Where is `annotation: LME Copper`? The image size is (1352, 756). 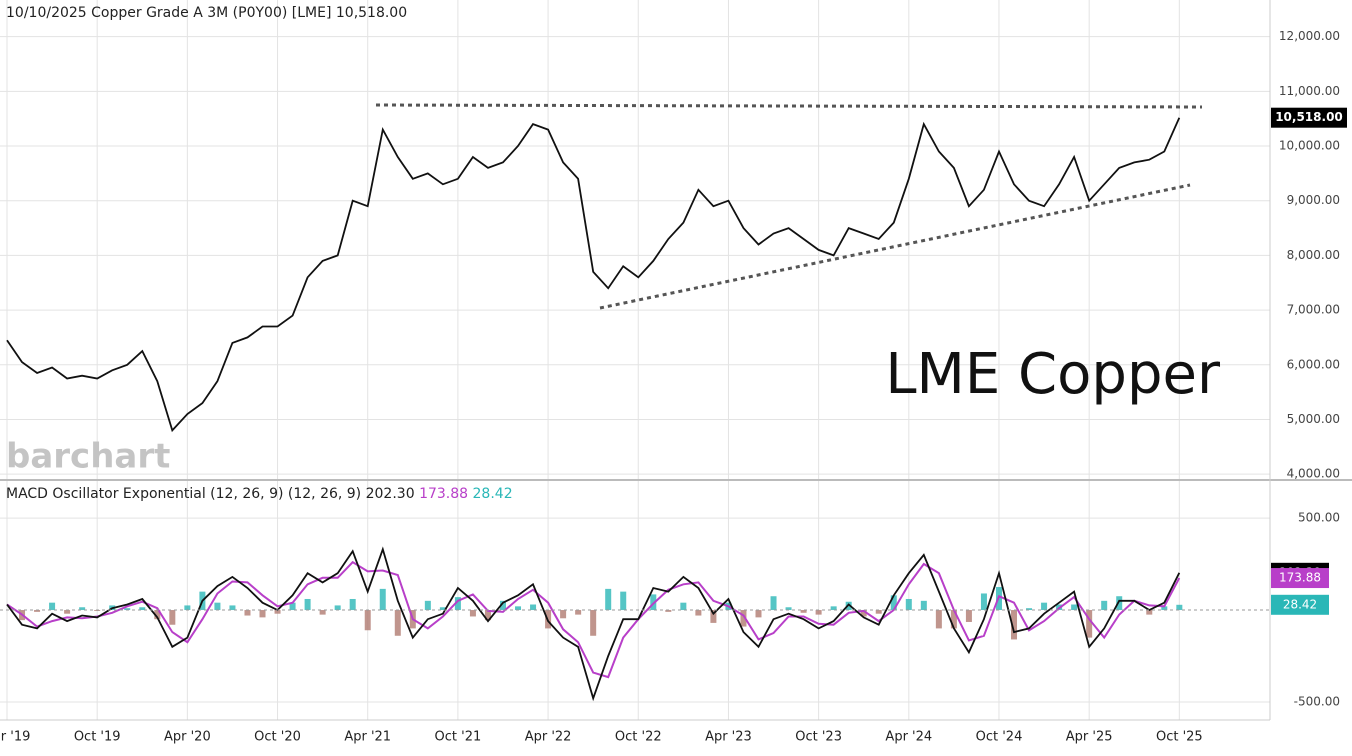
annotation: LME Copper is located at coordinates (1053, 374).